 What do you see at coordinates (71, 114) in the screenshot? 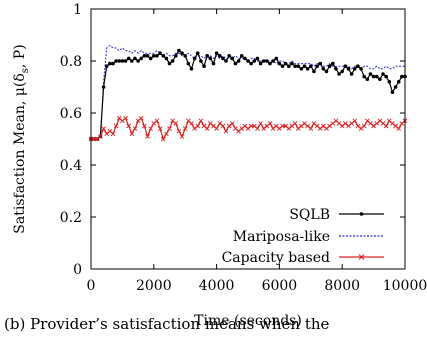
I see `y-tick-label: 0.6` at bounding box center [71, 114].